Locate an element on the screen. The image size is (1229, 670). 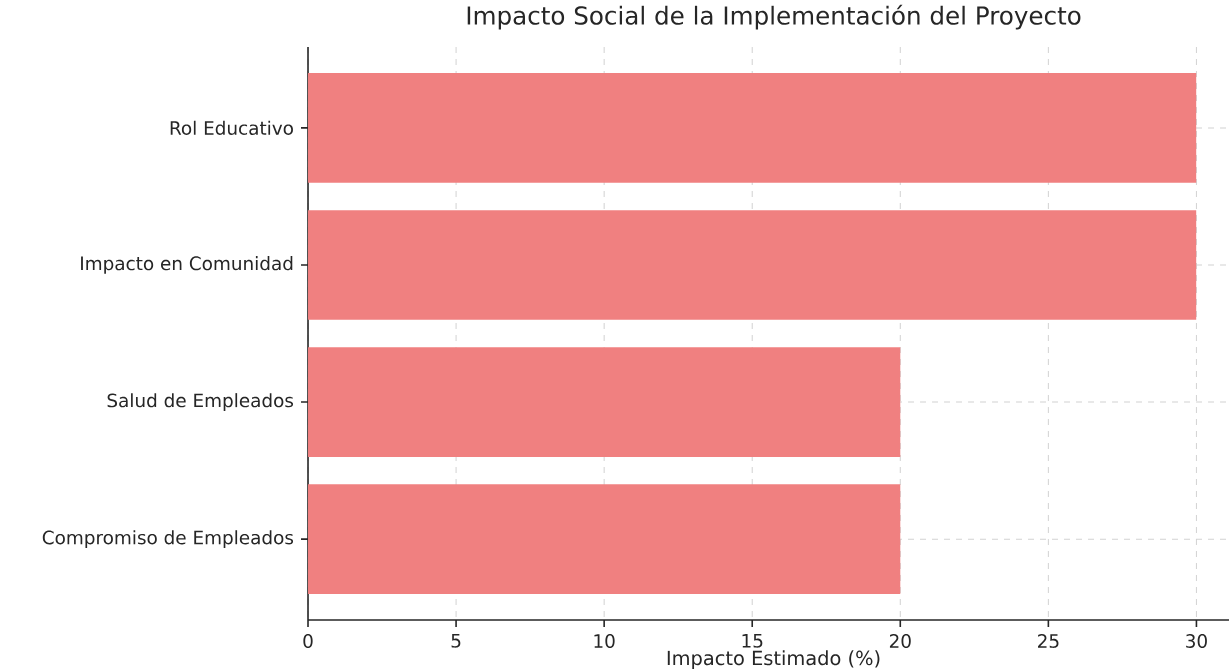
x-tick-label: 5 is located at coordinates (456, 641).